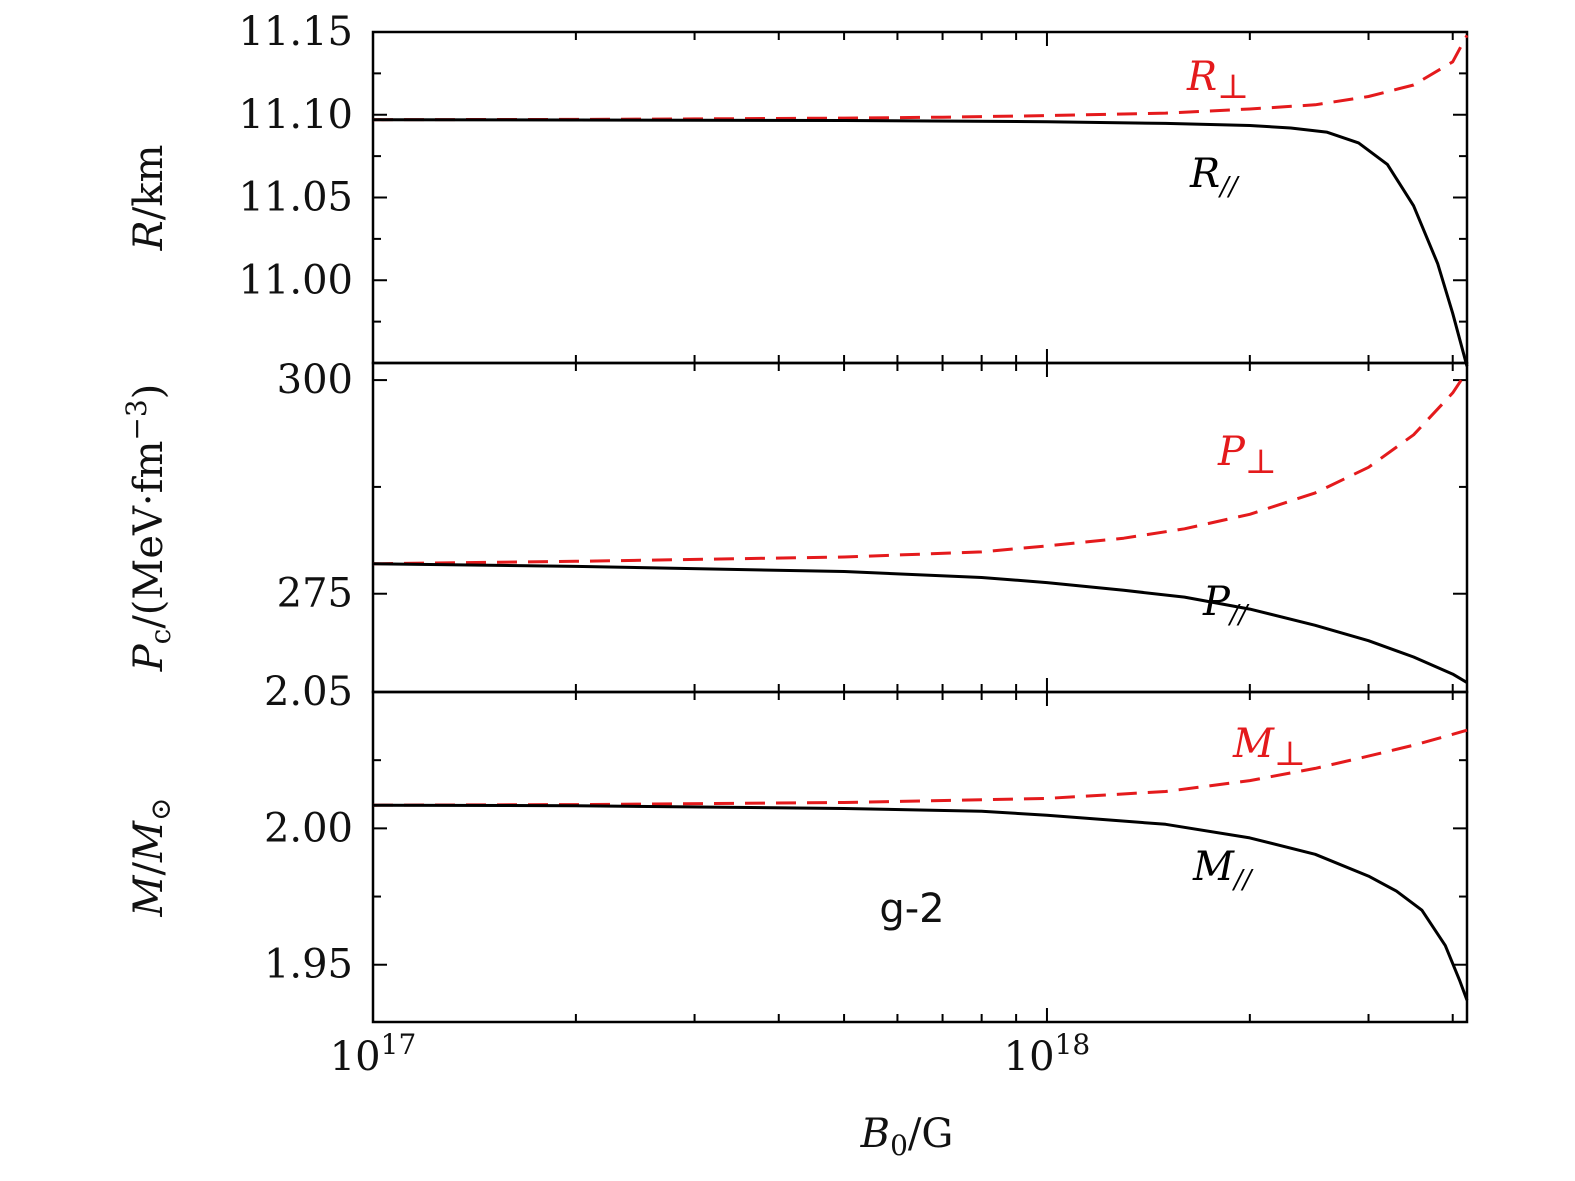  What do you see at coordinates (148, 528) in the screenshot?
I see `y-axis-title-pressure: Pc/(MeV·fm−3)` at bounding box center [148, 528].